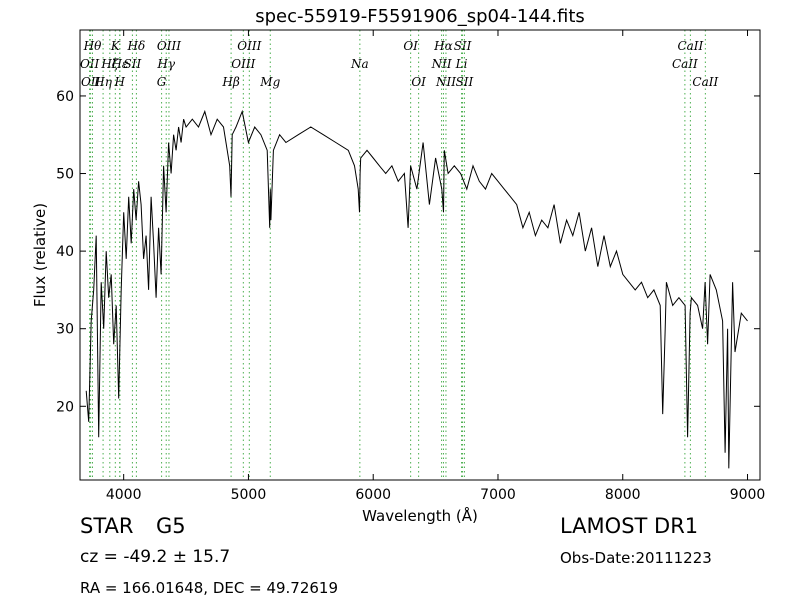 The image size is (800, 600). Describe the element at coordinates (92, 46) in the screenshot. I see `marker-label: Hθ` at that location.